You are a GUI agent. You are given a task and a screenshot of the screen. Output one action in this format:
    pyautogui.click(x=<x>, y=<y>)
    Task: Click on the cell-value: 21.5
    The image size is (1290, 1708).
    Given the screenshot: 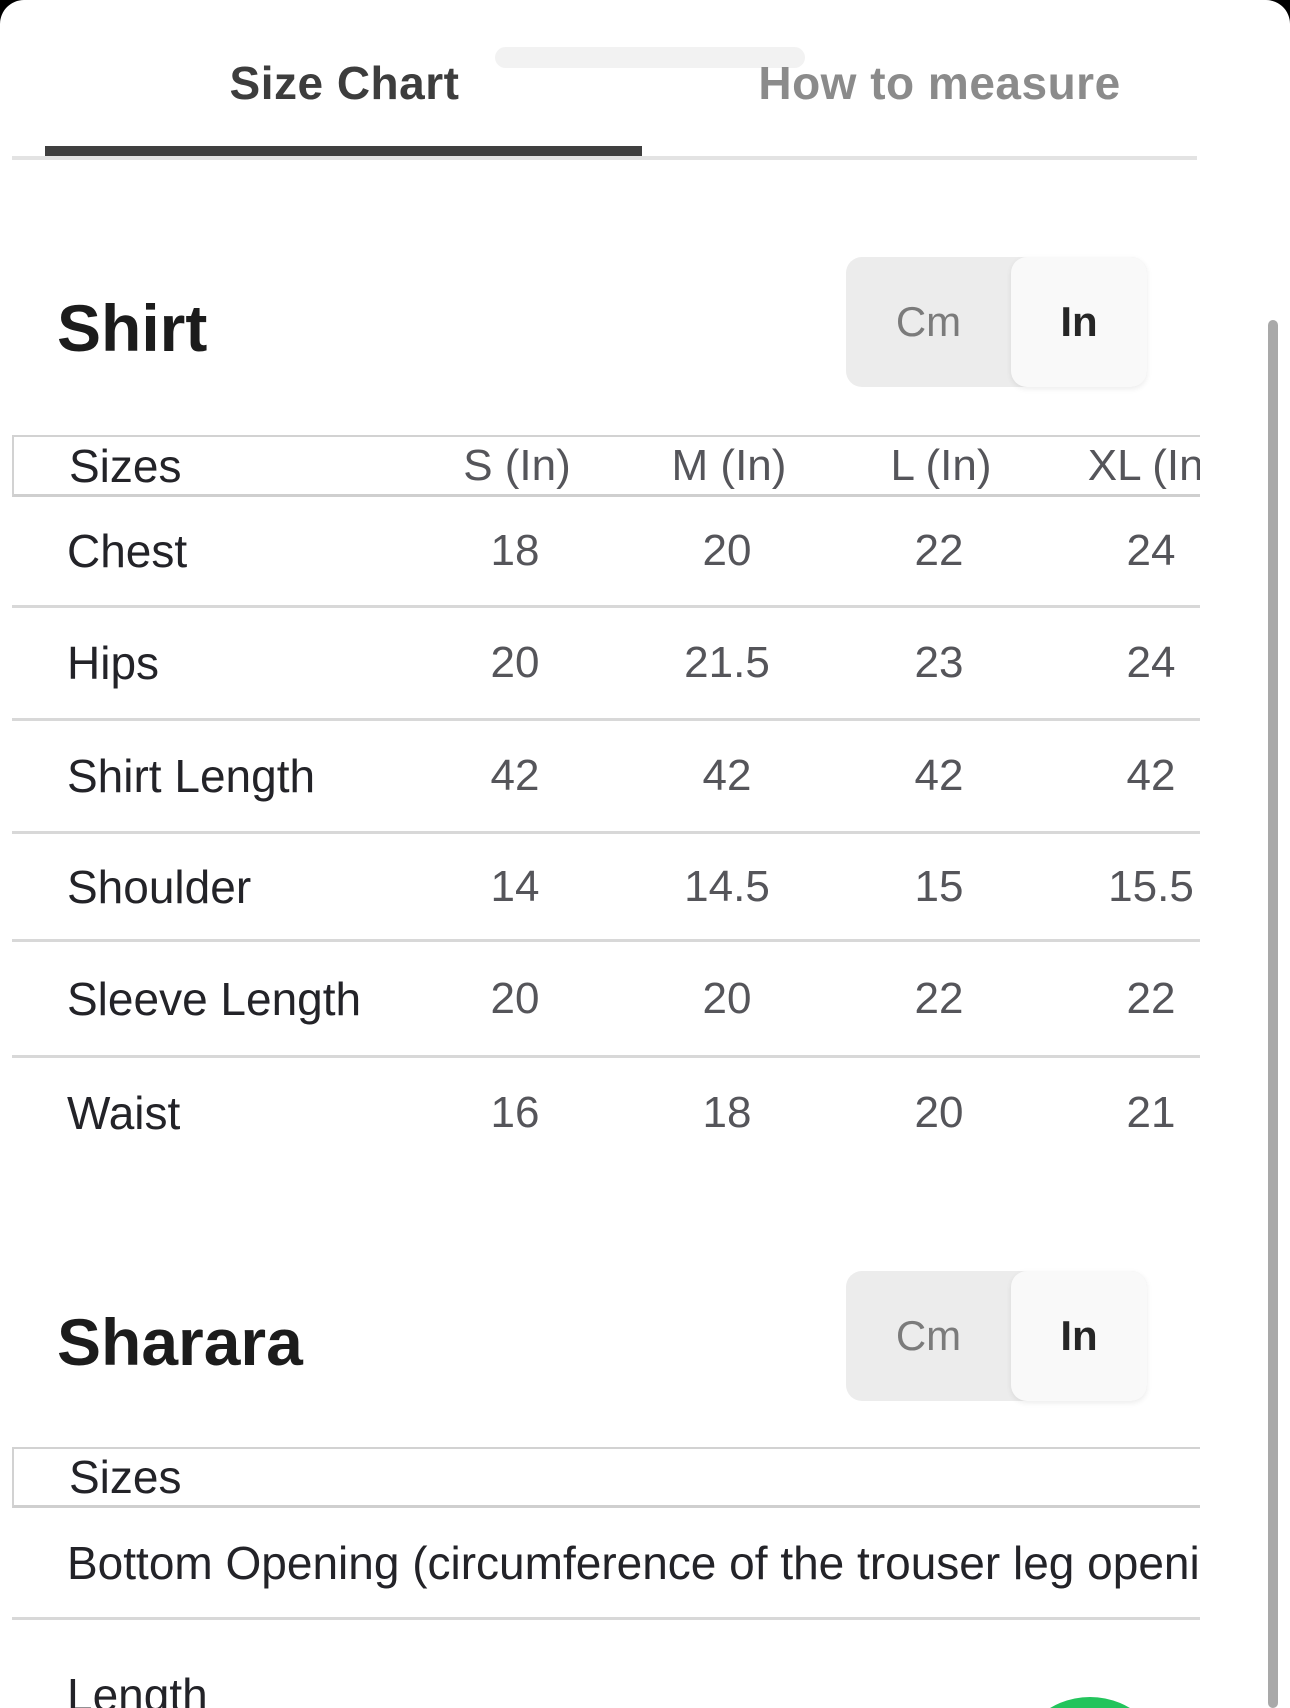 What is the action you would take?
    pyautogui.click(x=727, y=662)
    